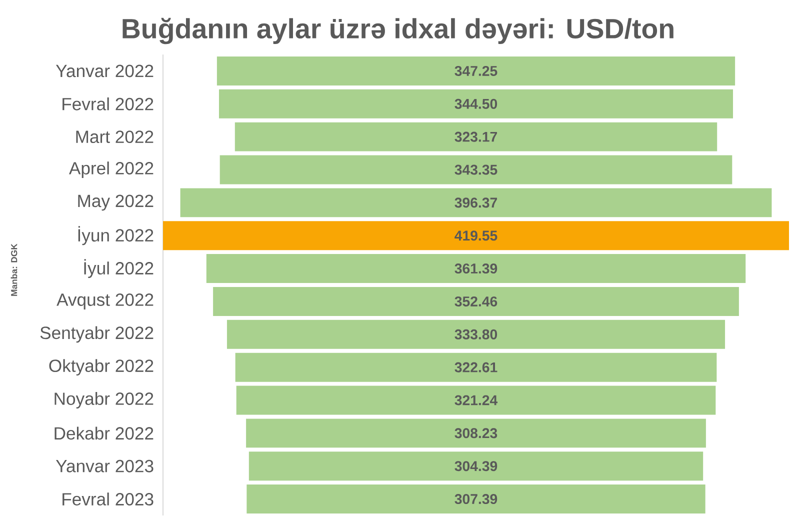 Image resolution: width=794 pixels, height=526 pixels. What do you see at coordinates (476, 334) in the screenshot?
I see `data-label: 333.80` at bounding box center [476, 334].